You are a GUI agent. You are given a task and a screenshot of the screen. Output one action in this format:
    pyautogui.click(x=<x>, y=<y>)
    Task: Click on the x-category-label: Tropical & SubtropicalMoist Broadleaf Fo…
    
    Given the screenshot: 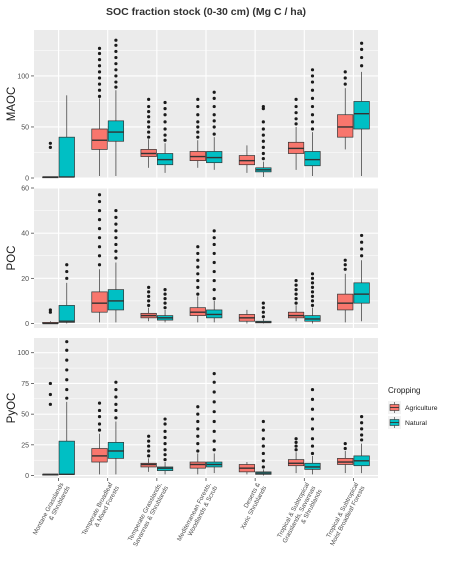 What is the action you would take?
    pyautogui.click(x=345, y=514)
    